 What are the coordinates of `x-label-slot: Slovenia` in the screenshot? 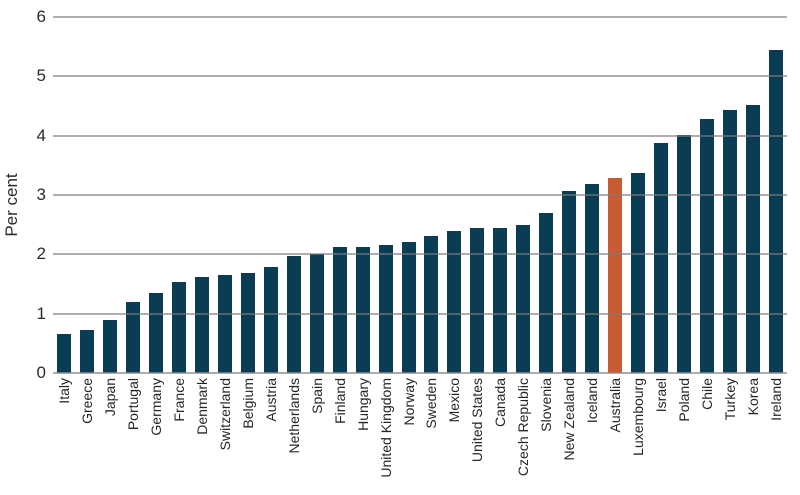 It's located at (546, 435).